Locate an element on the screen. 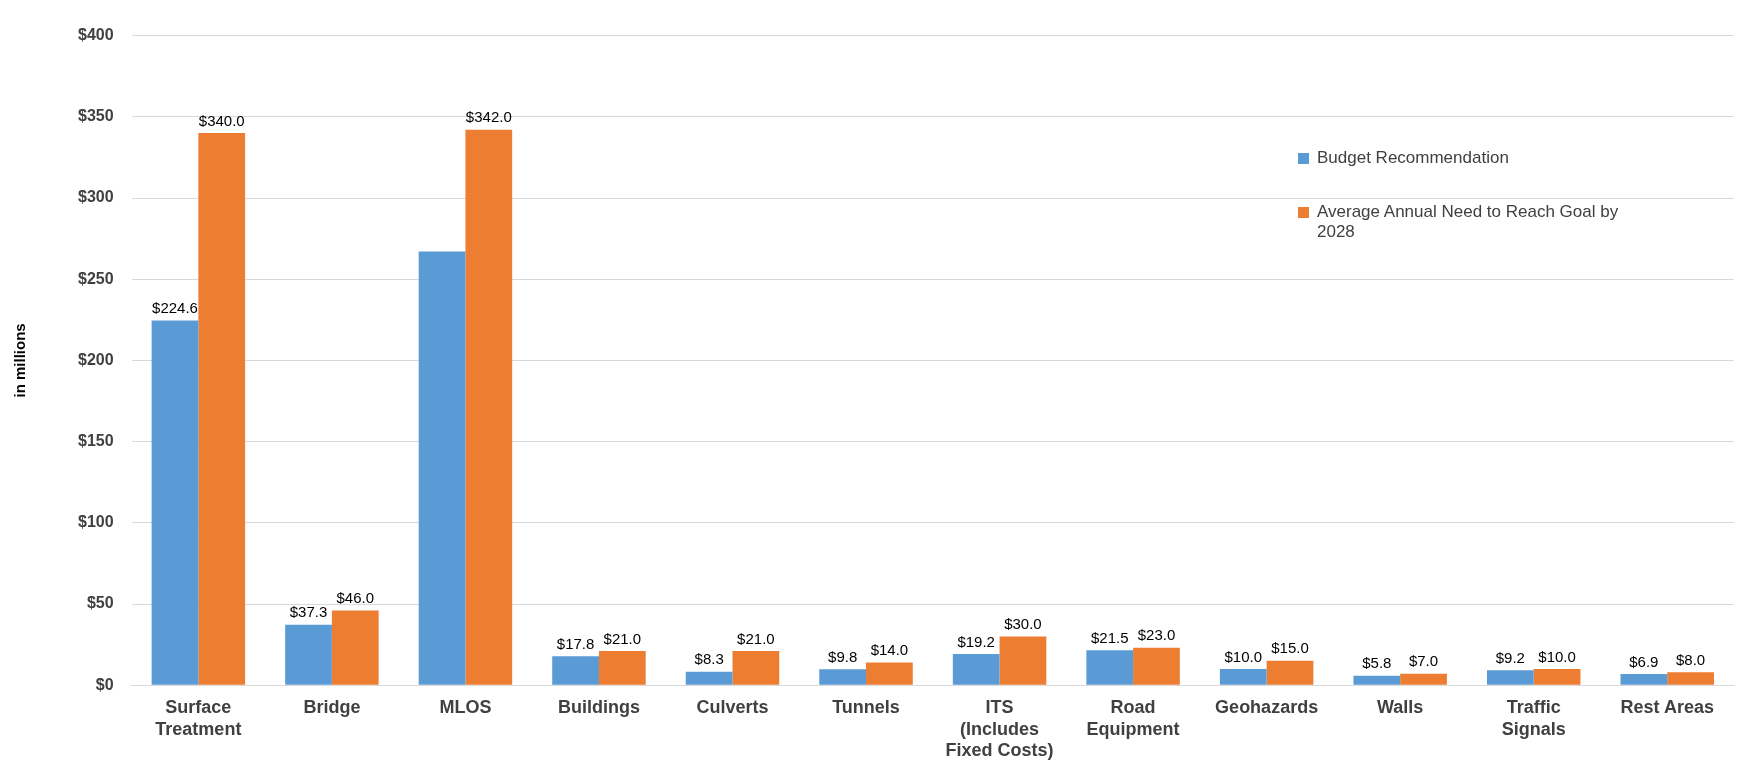 This screenshot has height=774, width=1752. data-label: $15.0 is located at coordinates (1290, 648).